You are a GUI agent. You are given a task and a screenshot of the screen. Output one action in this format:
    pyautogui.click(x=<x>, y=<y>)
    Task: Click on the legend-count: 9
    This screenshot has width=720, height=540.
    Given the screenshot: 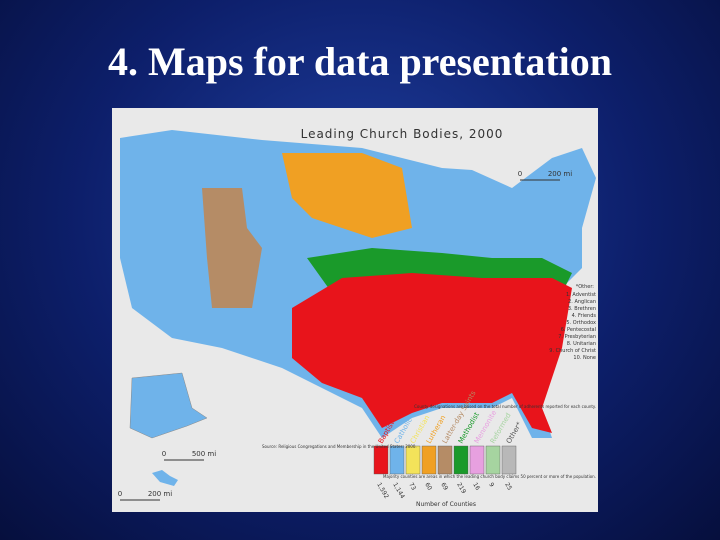 What is the action you would take?
    pyautogui.click(x=491, y=485)
    